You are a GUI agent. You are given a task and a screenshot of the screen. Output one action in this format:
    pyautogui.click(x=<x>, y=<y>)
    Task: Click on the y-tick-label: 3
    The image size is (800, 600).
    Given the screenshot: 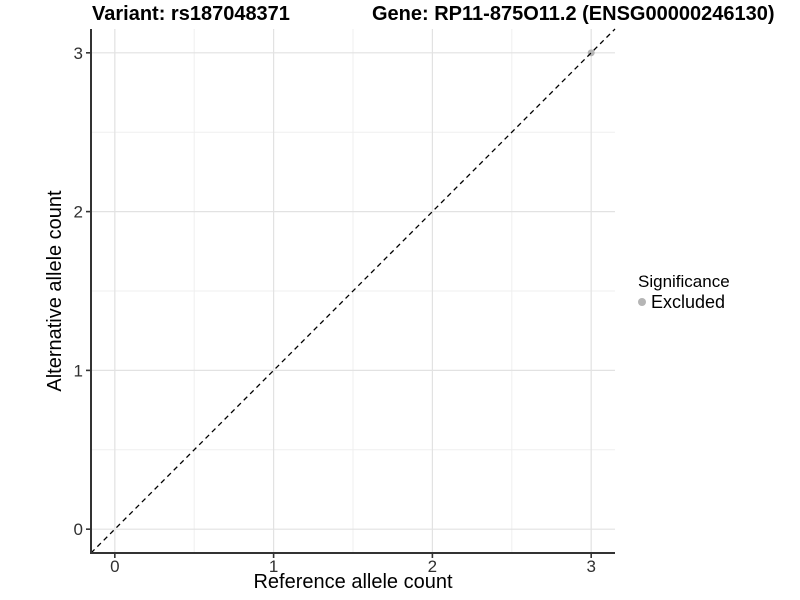 What is the action you would take?
    pyautogui.click(x=78, y=53)
    